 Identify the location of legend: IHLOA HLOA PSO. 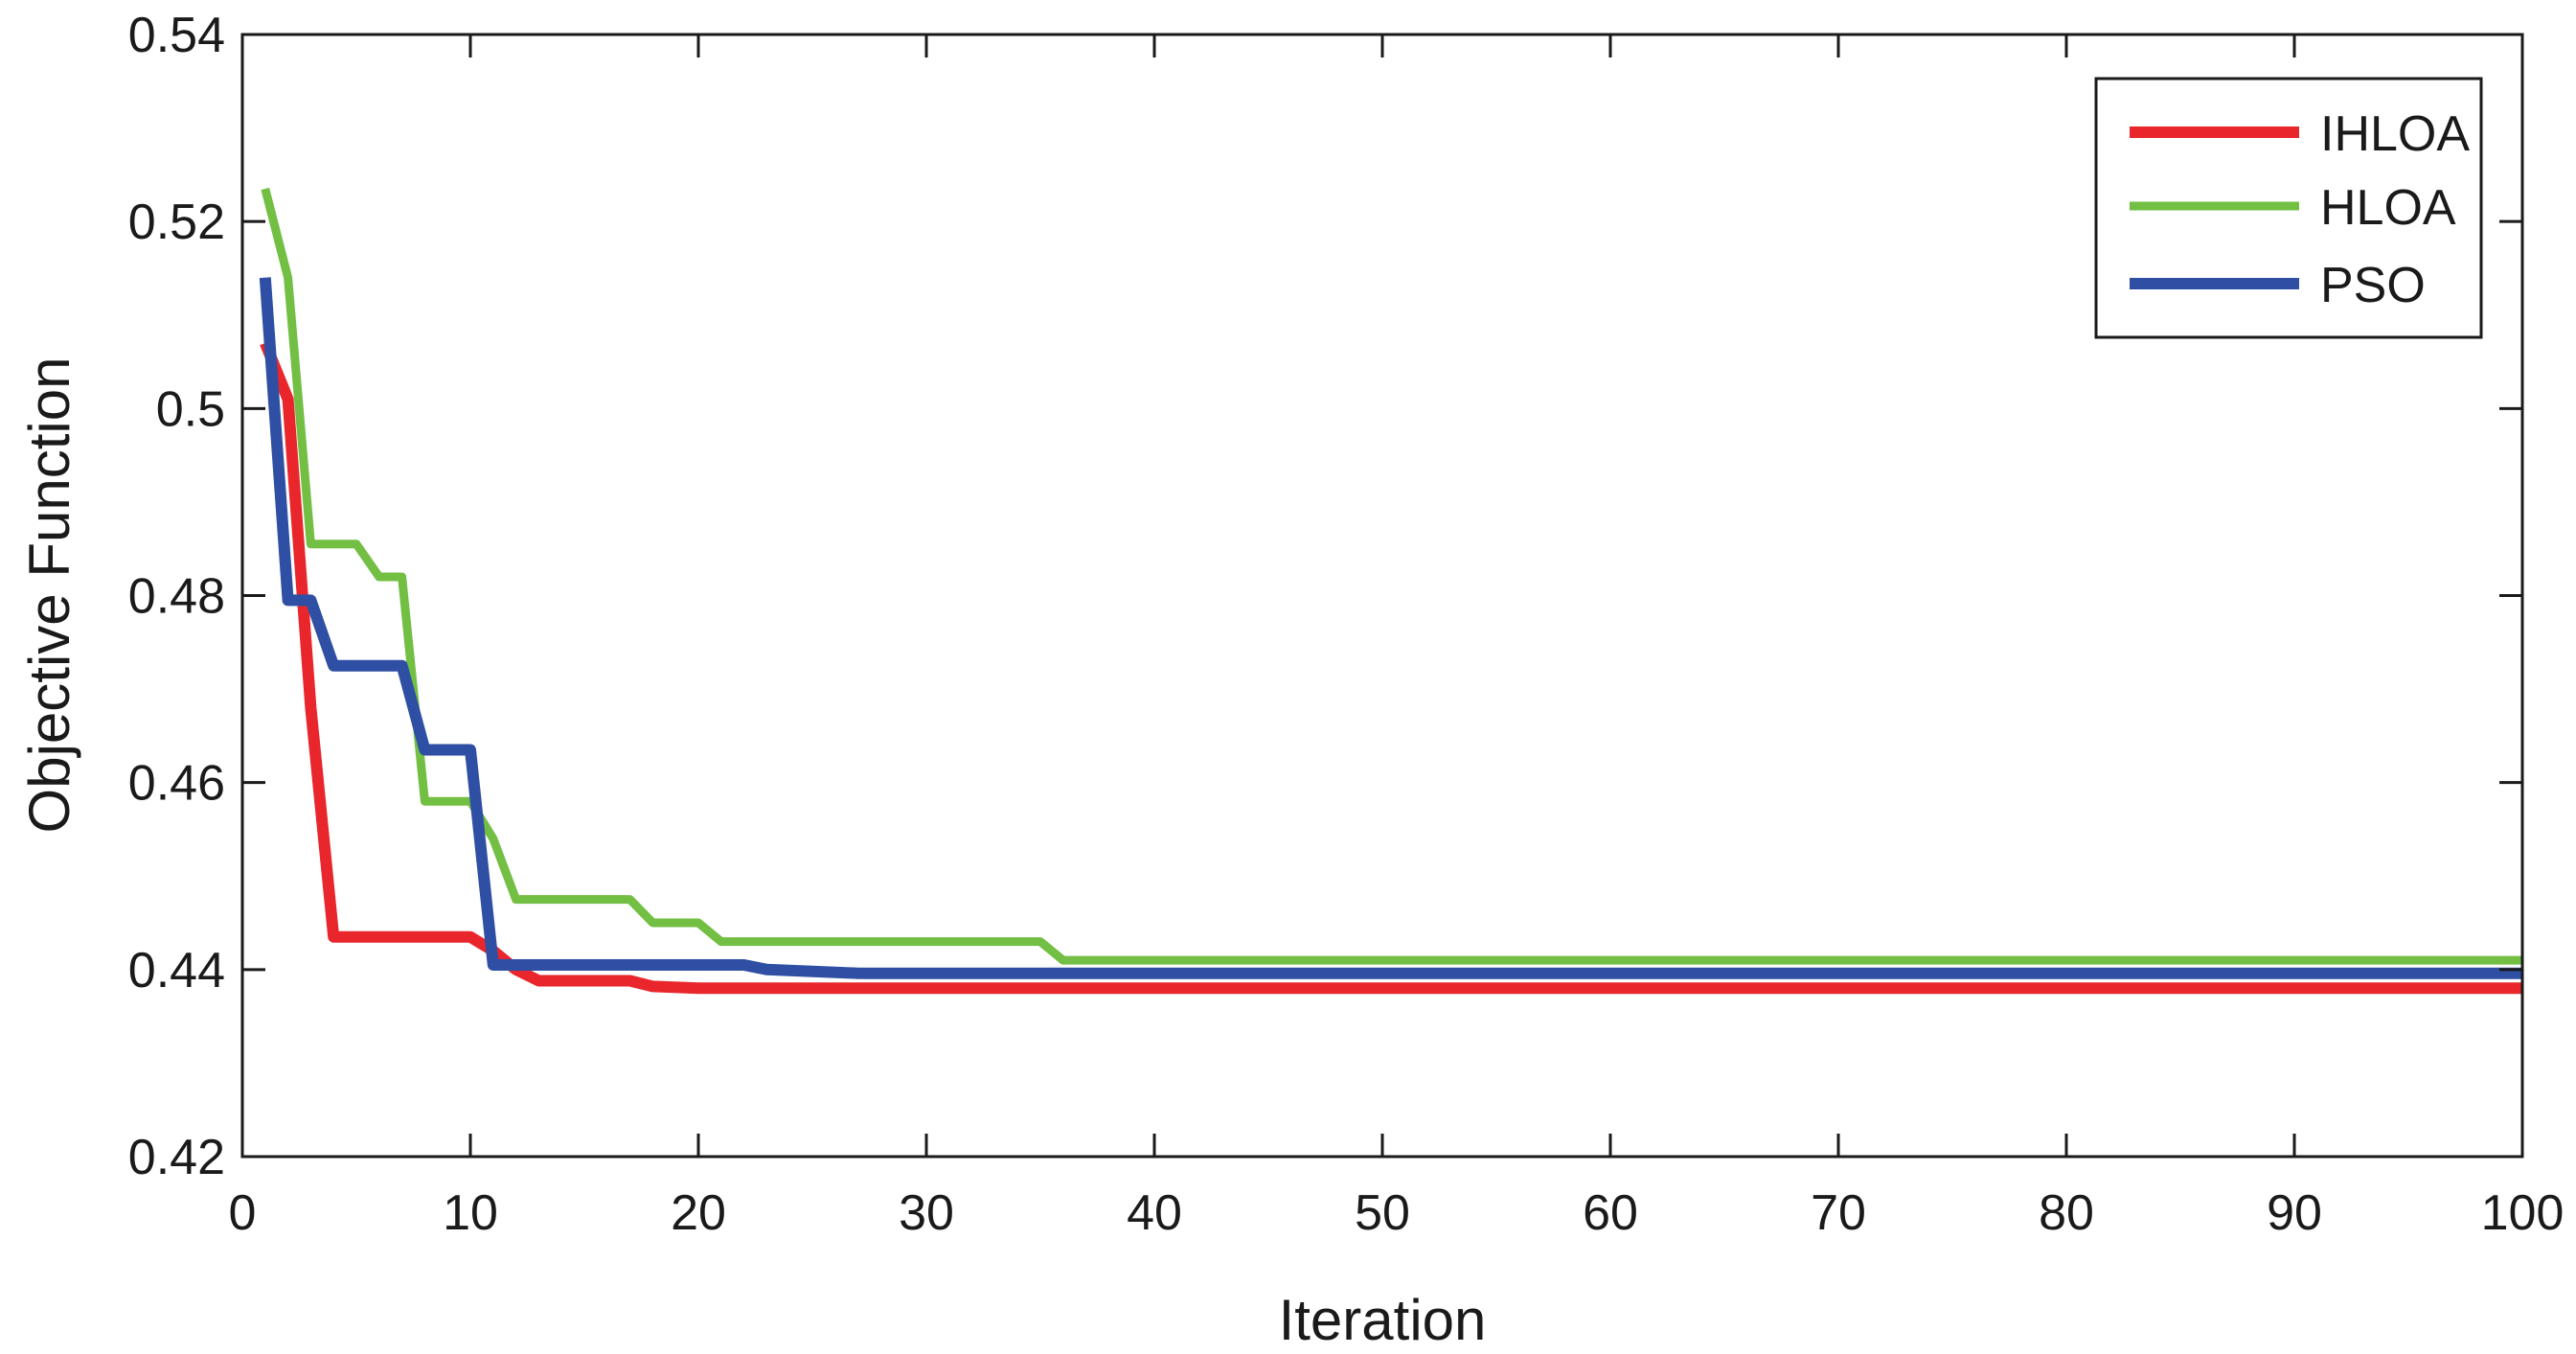
(2288, 208).